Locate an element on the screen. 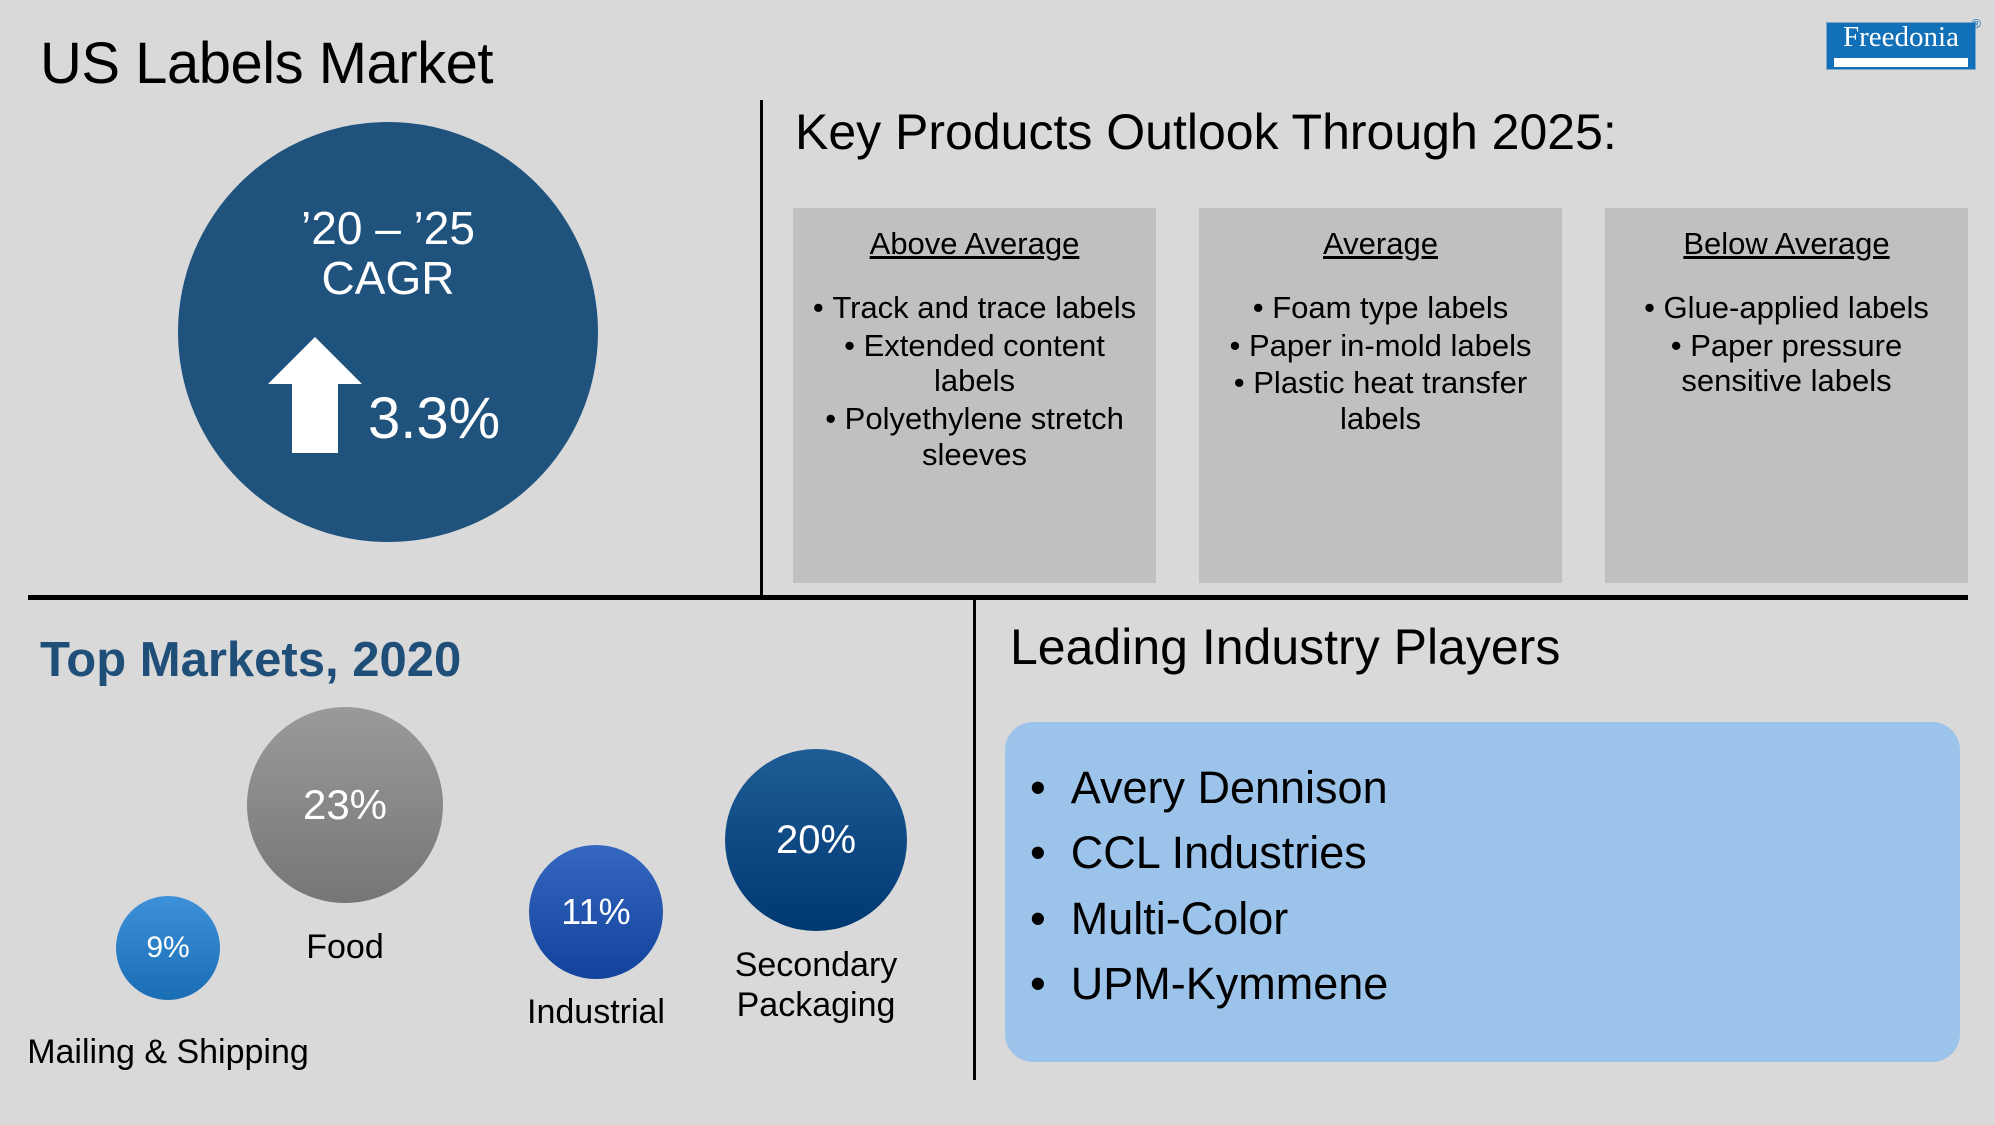  bubble-value: 23% is located at coordinates (345, 804).